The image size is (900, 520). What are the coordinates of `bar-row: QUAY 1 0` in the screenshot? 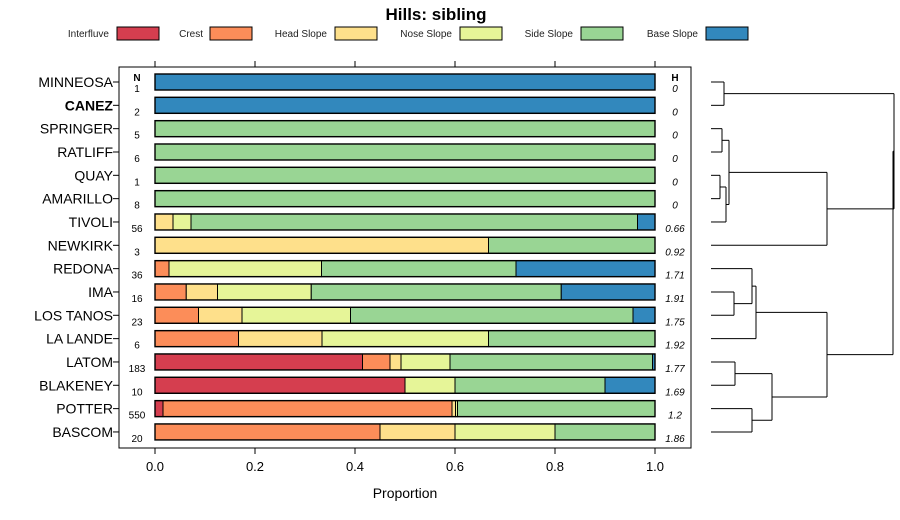 It's located at (376, 177).